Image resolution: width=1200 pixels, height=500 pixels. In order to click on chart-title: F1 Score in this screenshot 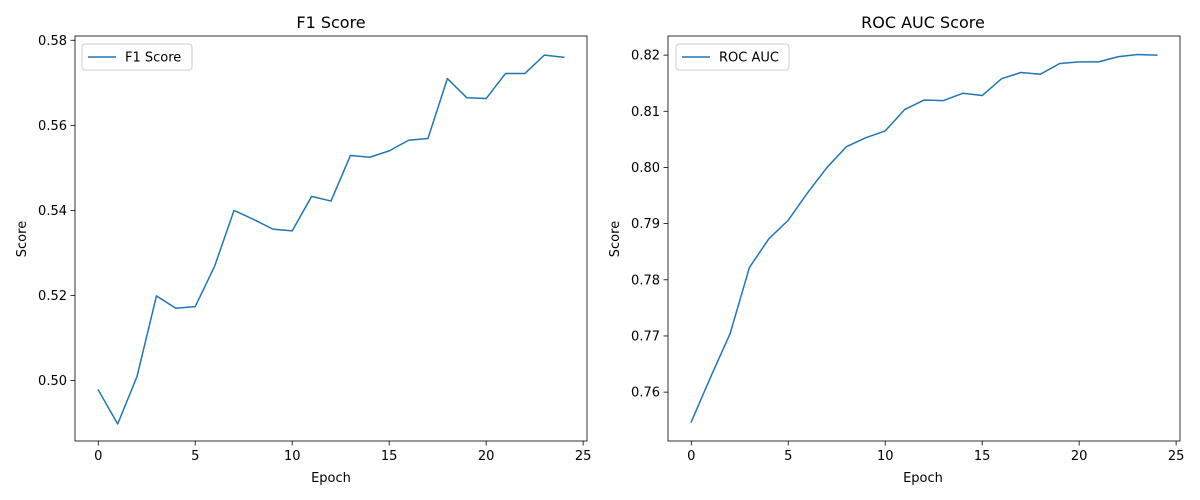, I will do `click(330, 22)`.